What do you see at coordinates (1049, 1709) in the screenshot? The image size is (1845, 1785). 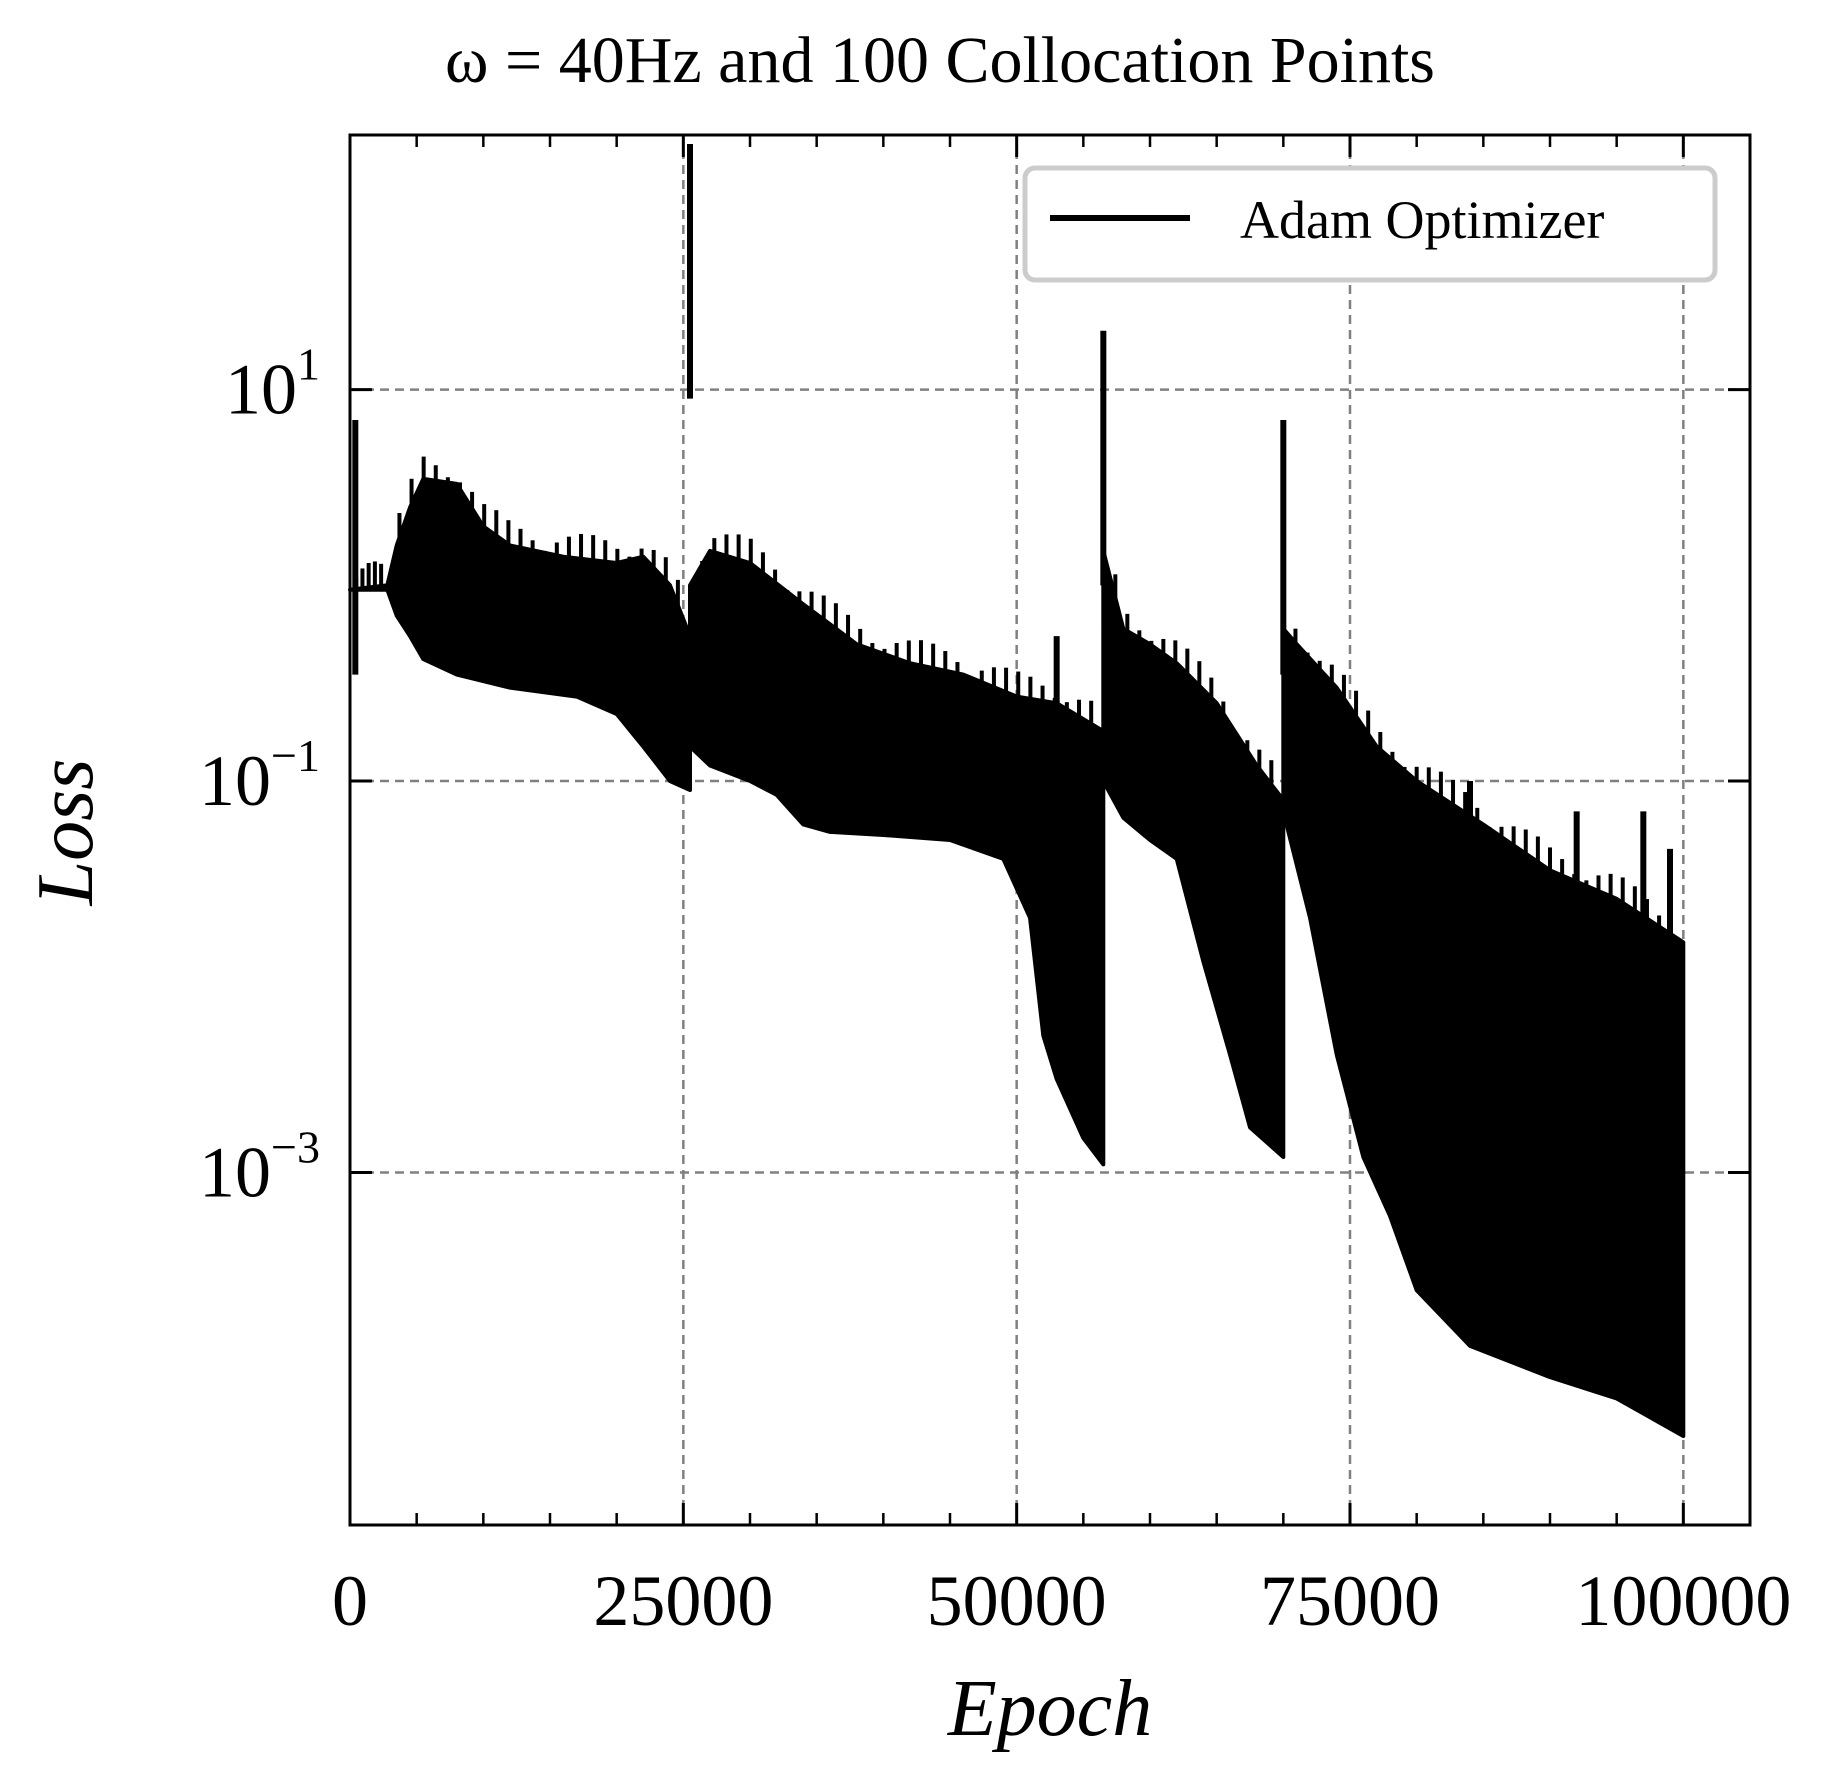 I see `x-axis-label: Epoch` at bounding box center [1049, 1709].